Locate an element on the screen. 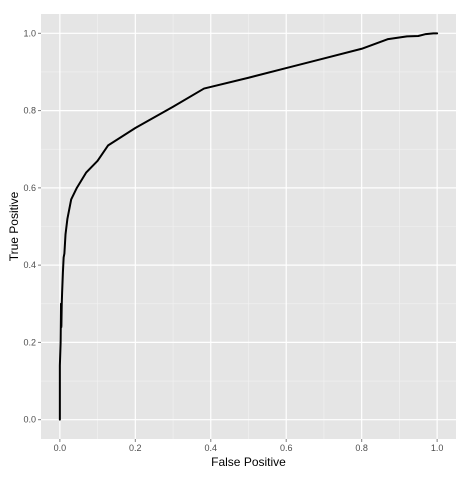 This screenshot has height=479, width=474. x-tick-label: 0.6 is located at coordinates (286, 448).